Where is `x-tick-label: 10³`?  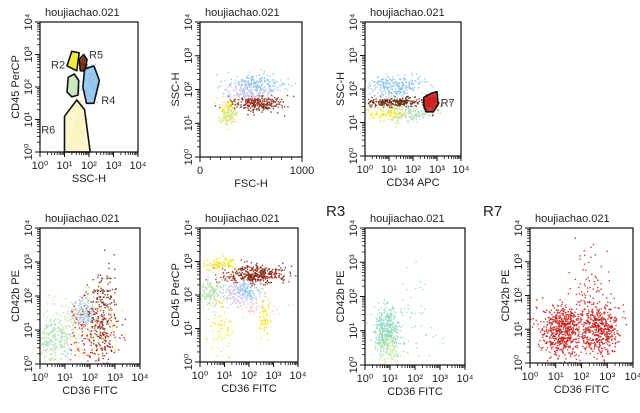 x-tick-label: 10³ is located at coordinates (274, 376).